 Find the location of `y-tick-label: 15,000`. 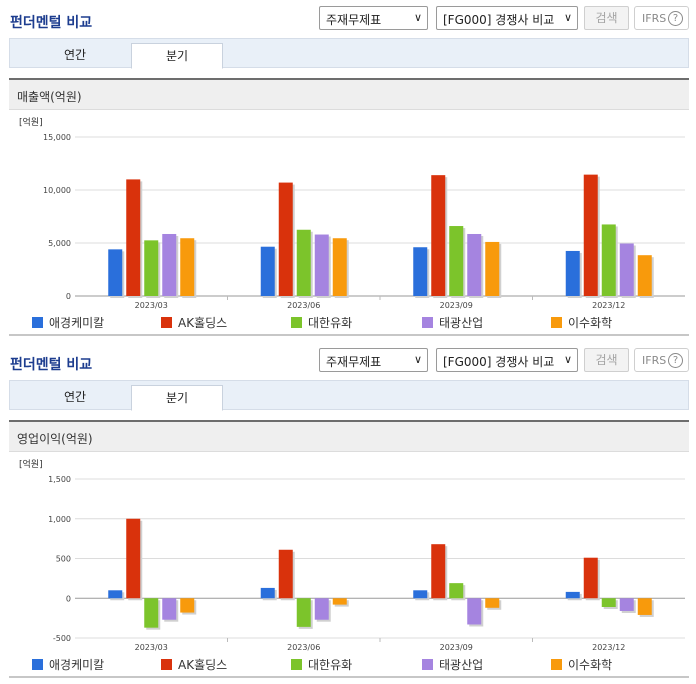

y-tick-label: 15,000 is located at coordinates (57, 137).